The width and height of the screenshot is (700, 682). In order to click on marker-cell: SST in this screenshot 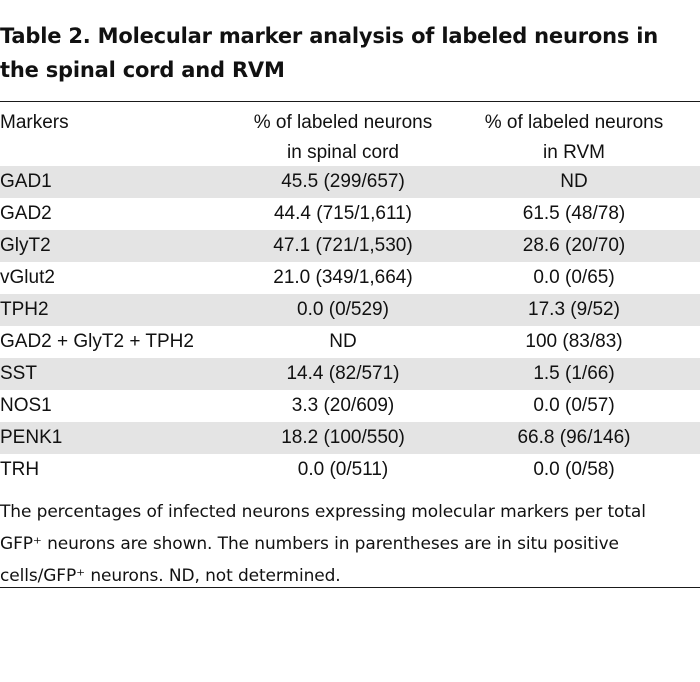, I will do `click(18, 373)`.